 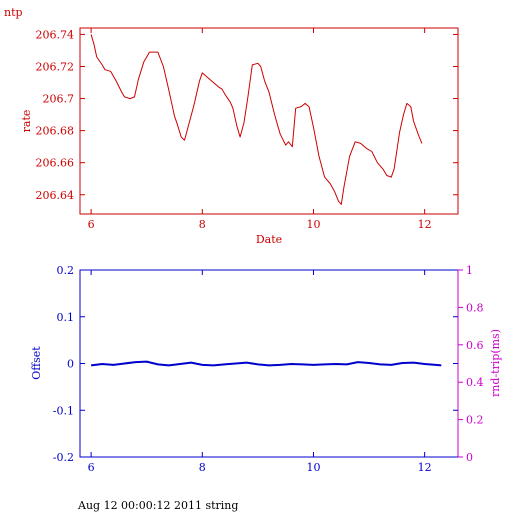 I want to click on rate-x-tick-label: 12, so click(x=425, y=224).